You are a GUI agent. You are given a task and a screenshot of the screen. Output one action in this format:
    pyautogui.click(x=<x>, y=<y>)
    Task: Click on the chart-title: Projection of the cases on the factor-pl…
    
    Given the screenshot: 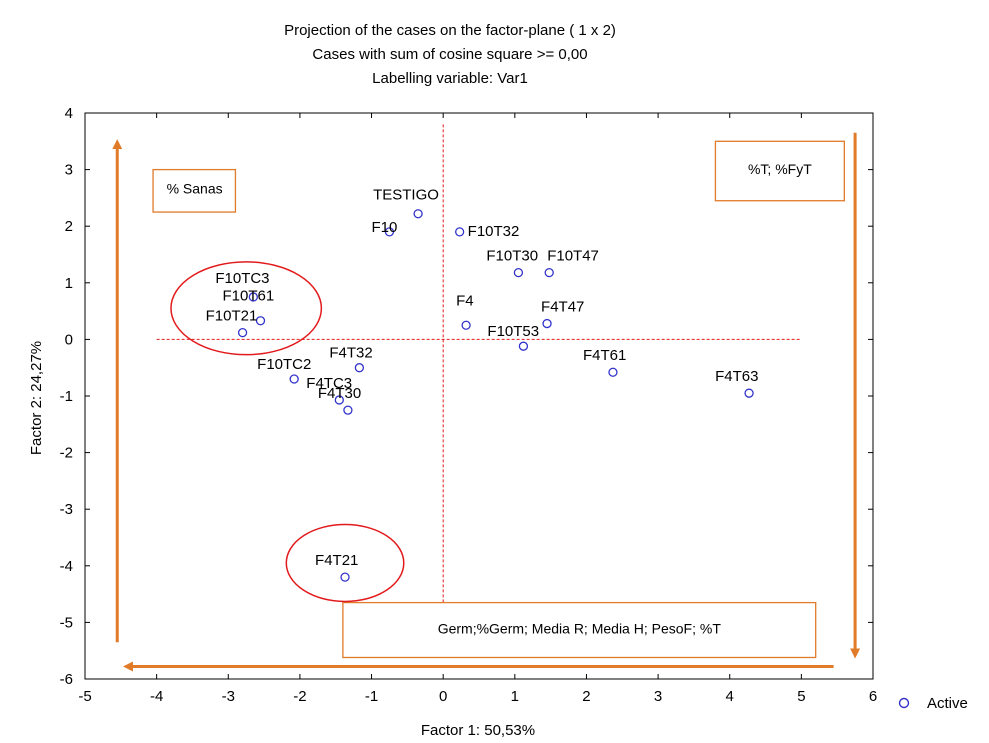 What is the action you would take?
    pyautogui.click(x=450, y=30)
    